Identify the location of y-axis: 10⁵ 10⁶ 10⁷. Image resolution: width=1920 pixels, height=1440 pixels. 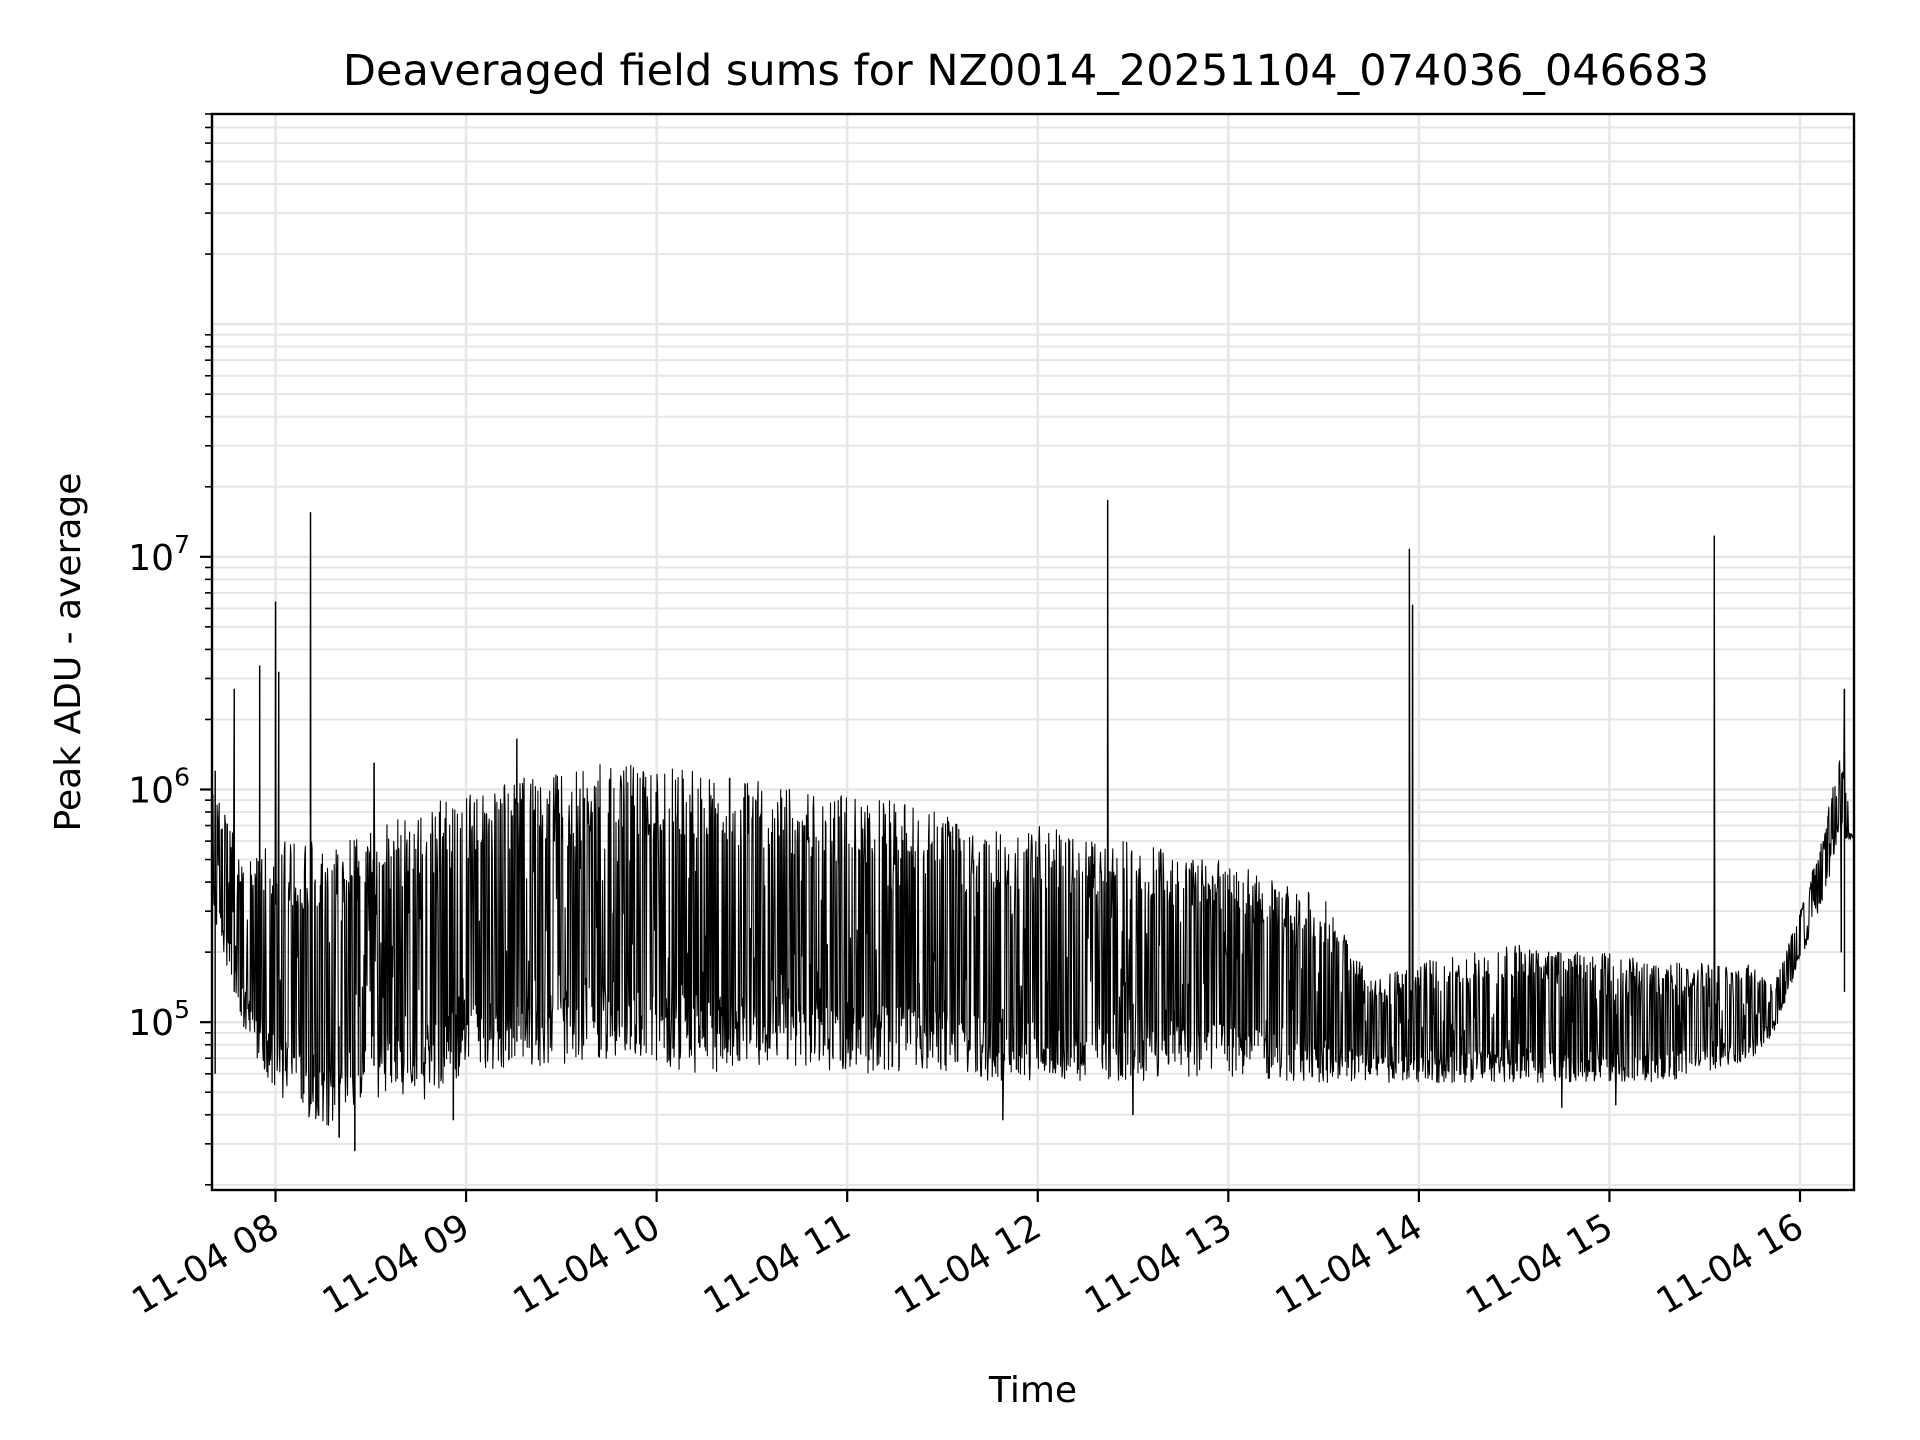
(170, 649).